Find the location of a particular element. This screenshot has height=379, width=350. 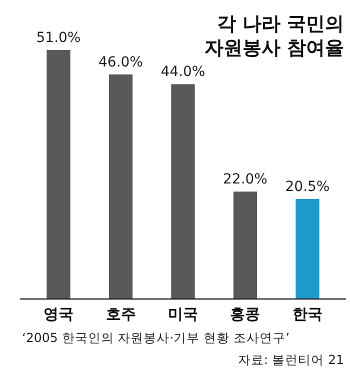

data-label: 51.0% is located at coordinates (58, 38).